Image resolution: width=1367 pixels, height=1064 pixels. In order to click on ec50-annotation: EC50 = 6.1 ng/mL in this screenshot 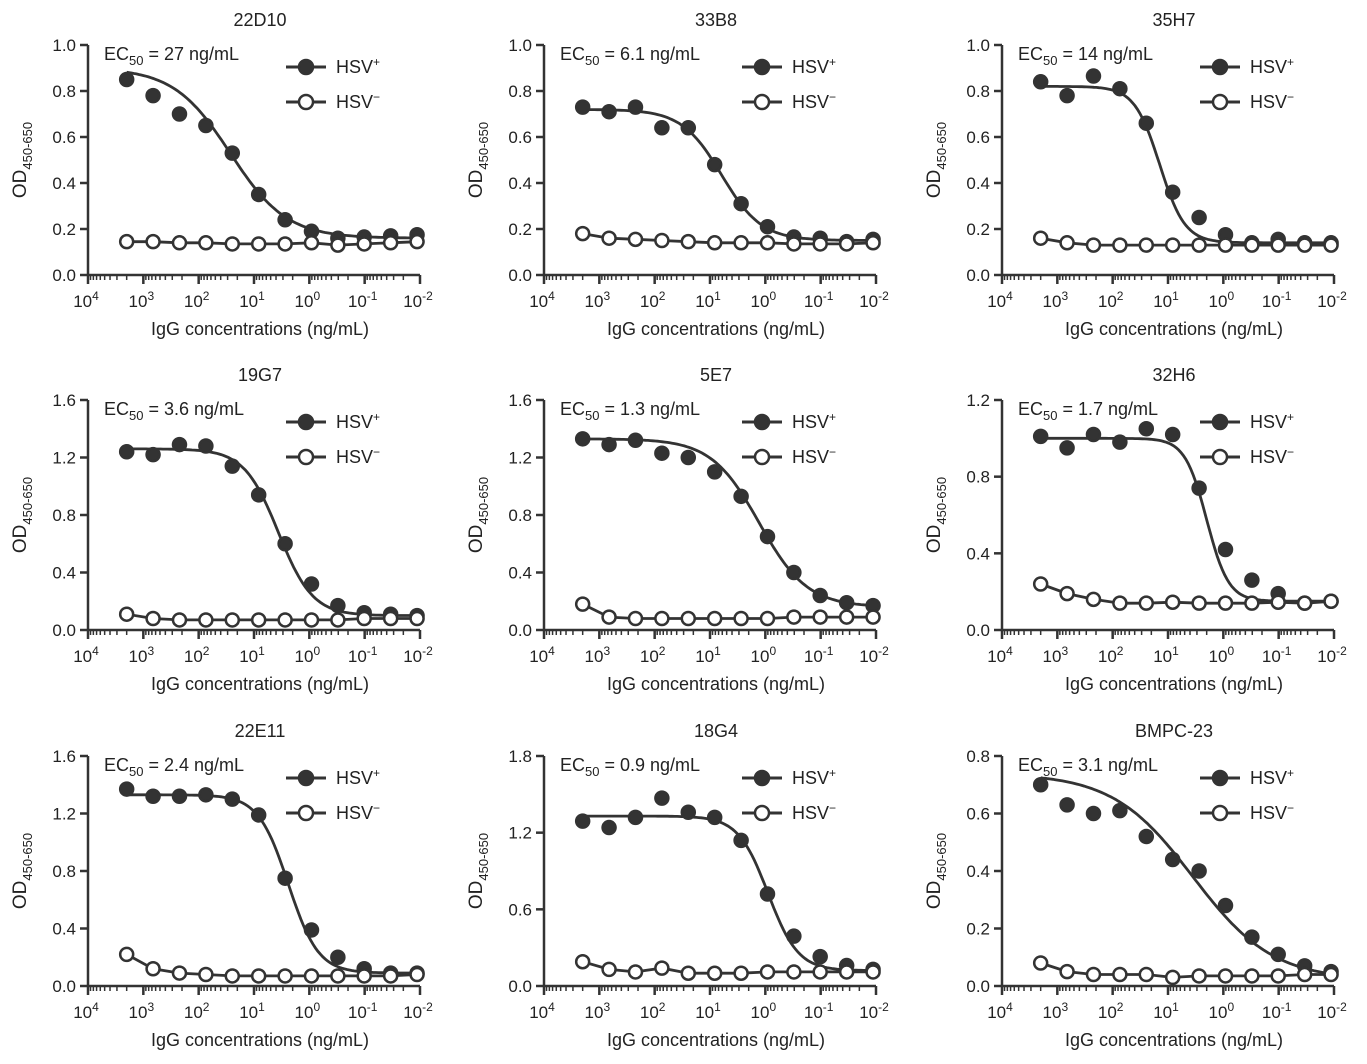, I will do `click(630, 56)`.